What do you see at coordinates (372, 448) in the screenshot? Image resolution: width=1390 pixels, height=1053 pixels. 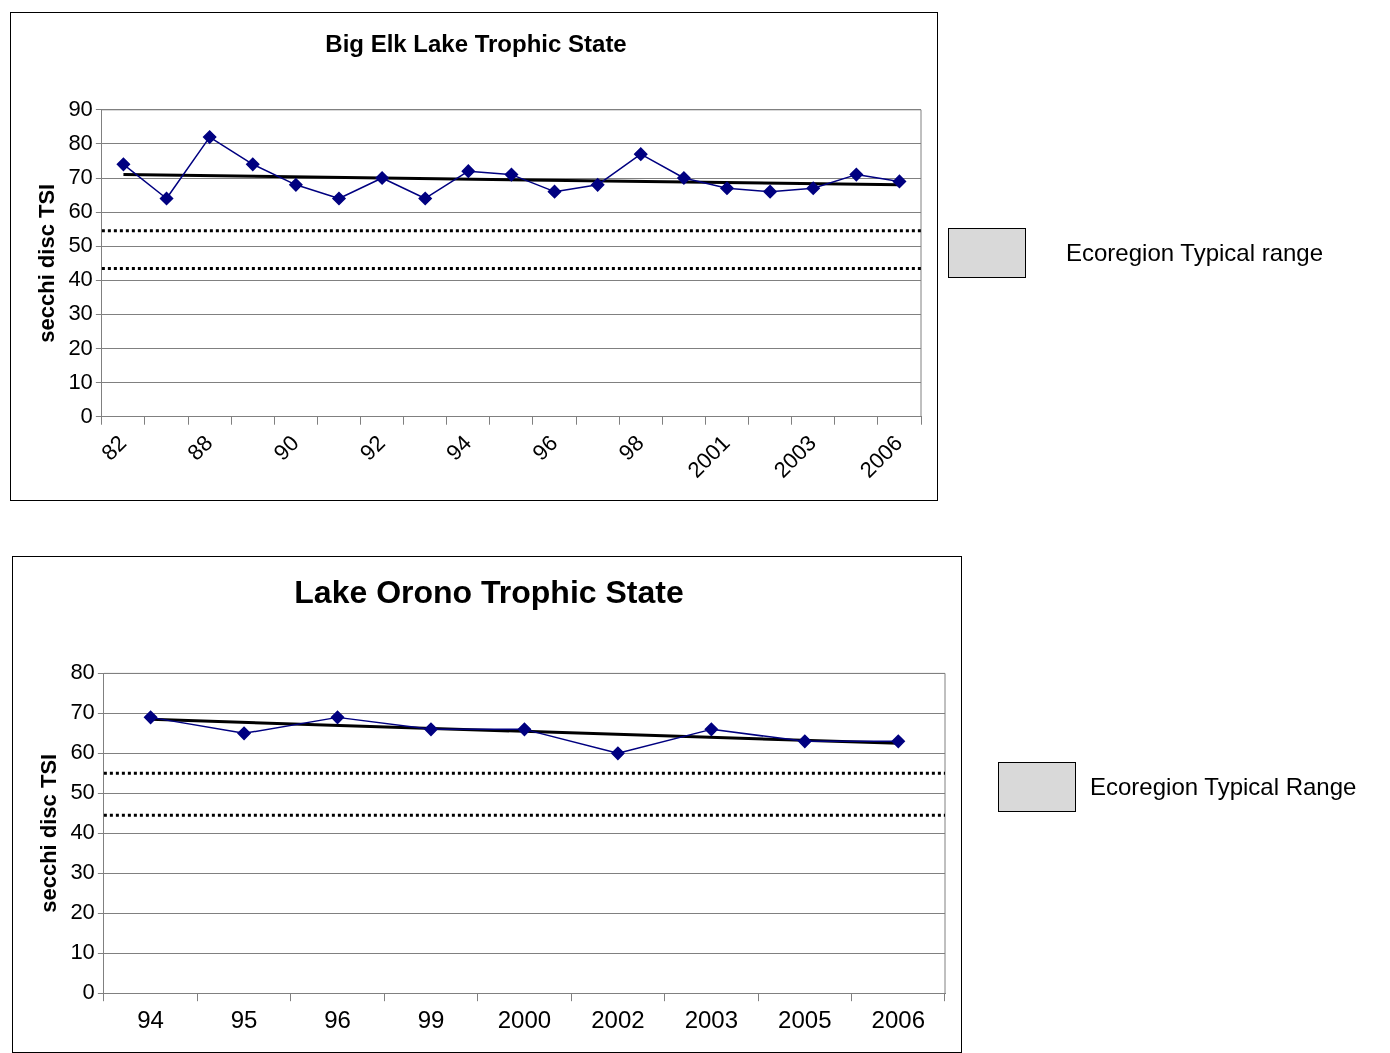 I see `x-tick-label: 92` at bounding box center [372, 448].